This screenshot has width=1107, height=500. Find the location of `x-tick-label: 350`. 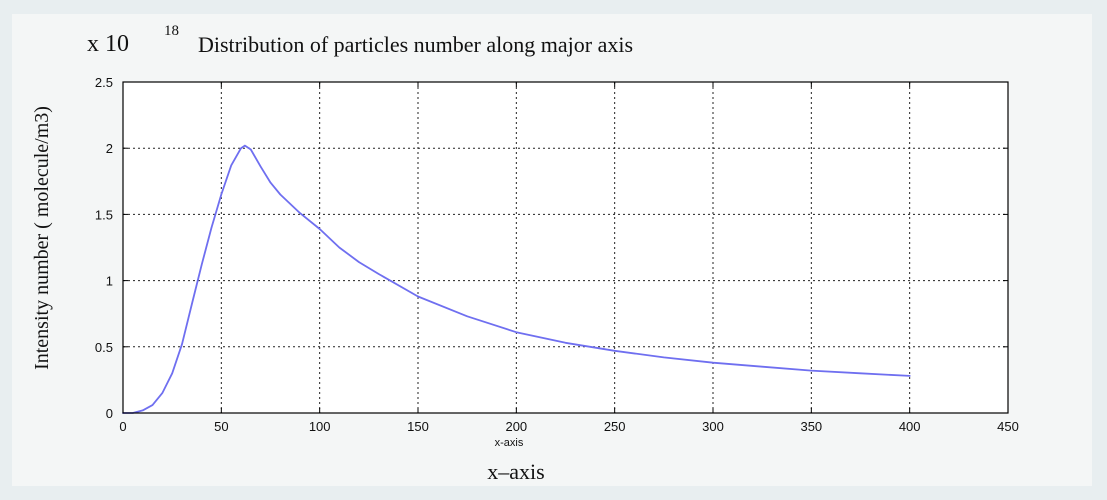

x-tick-label: 350 is located at coordinates (811, 426).